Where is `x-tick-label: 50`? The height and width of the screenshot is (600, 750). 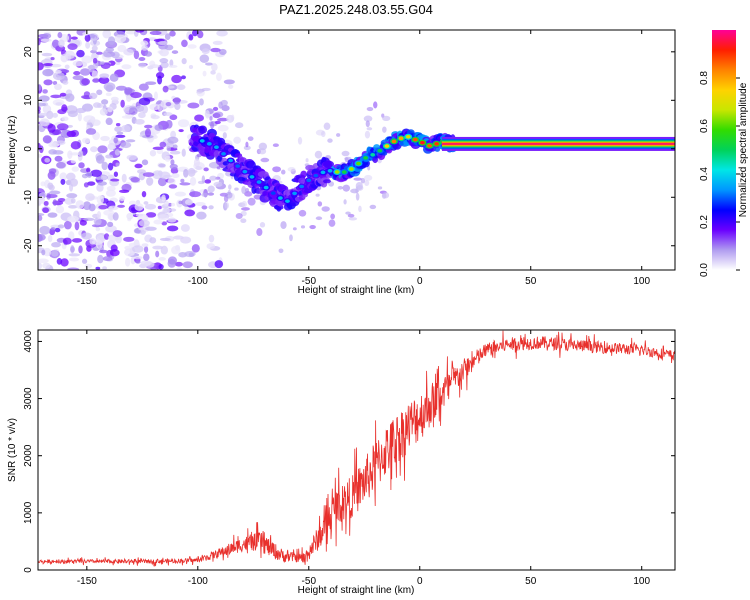
x-tick-label: 50 is located at coordinates (531, 281).